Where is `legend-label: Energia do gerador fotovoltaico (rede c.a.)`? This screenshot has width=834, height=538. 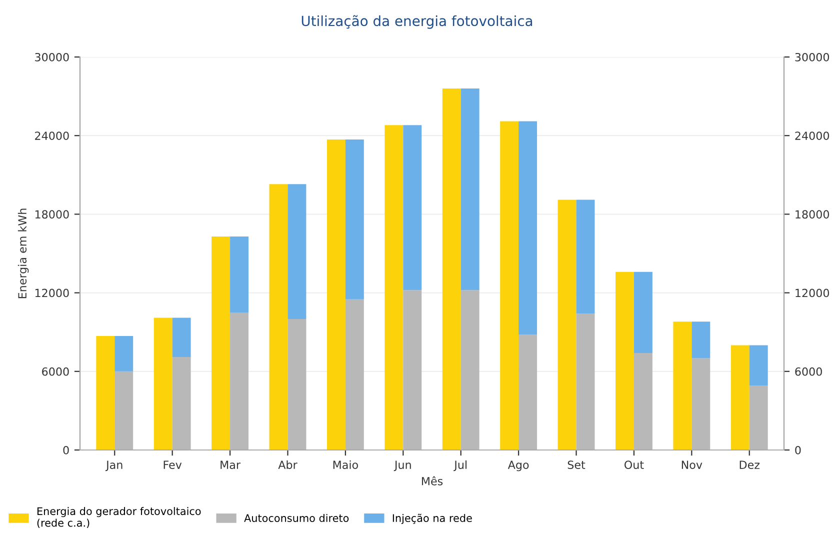
legend-label: Energia do gerador fotovoltaico (rede c.a.) is located at coordinates (119, 517).